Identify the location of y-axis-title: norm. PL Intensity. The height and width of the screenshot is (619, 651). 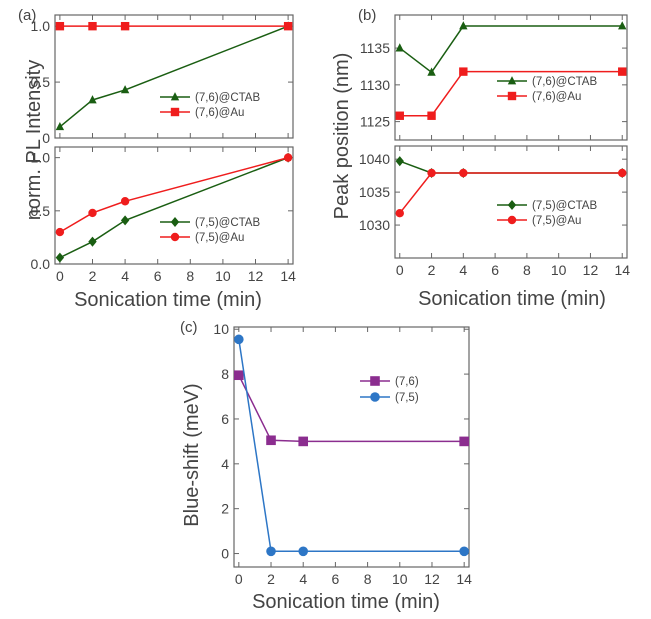
(34, 140).